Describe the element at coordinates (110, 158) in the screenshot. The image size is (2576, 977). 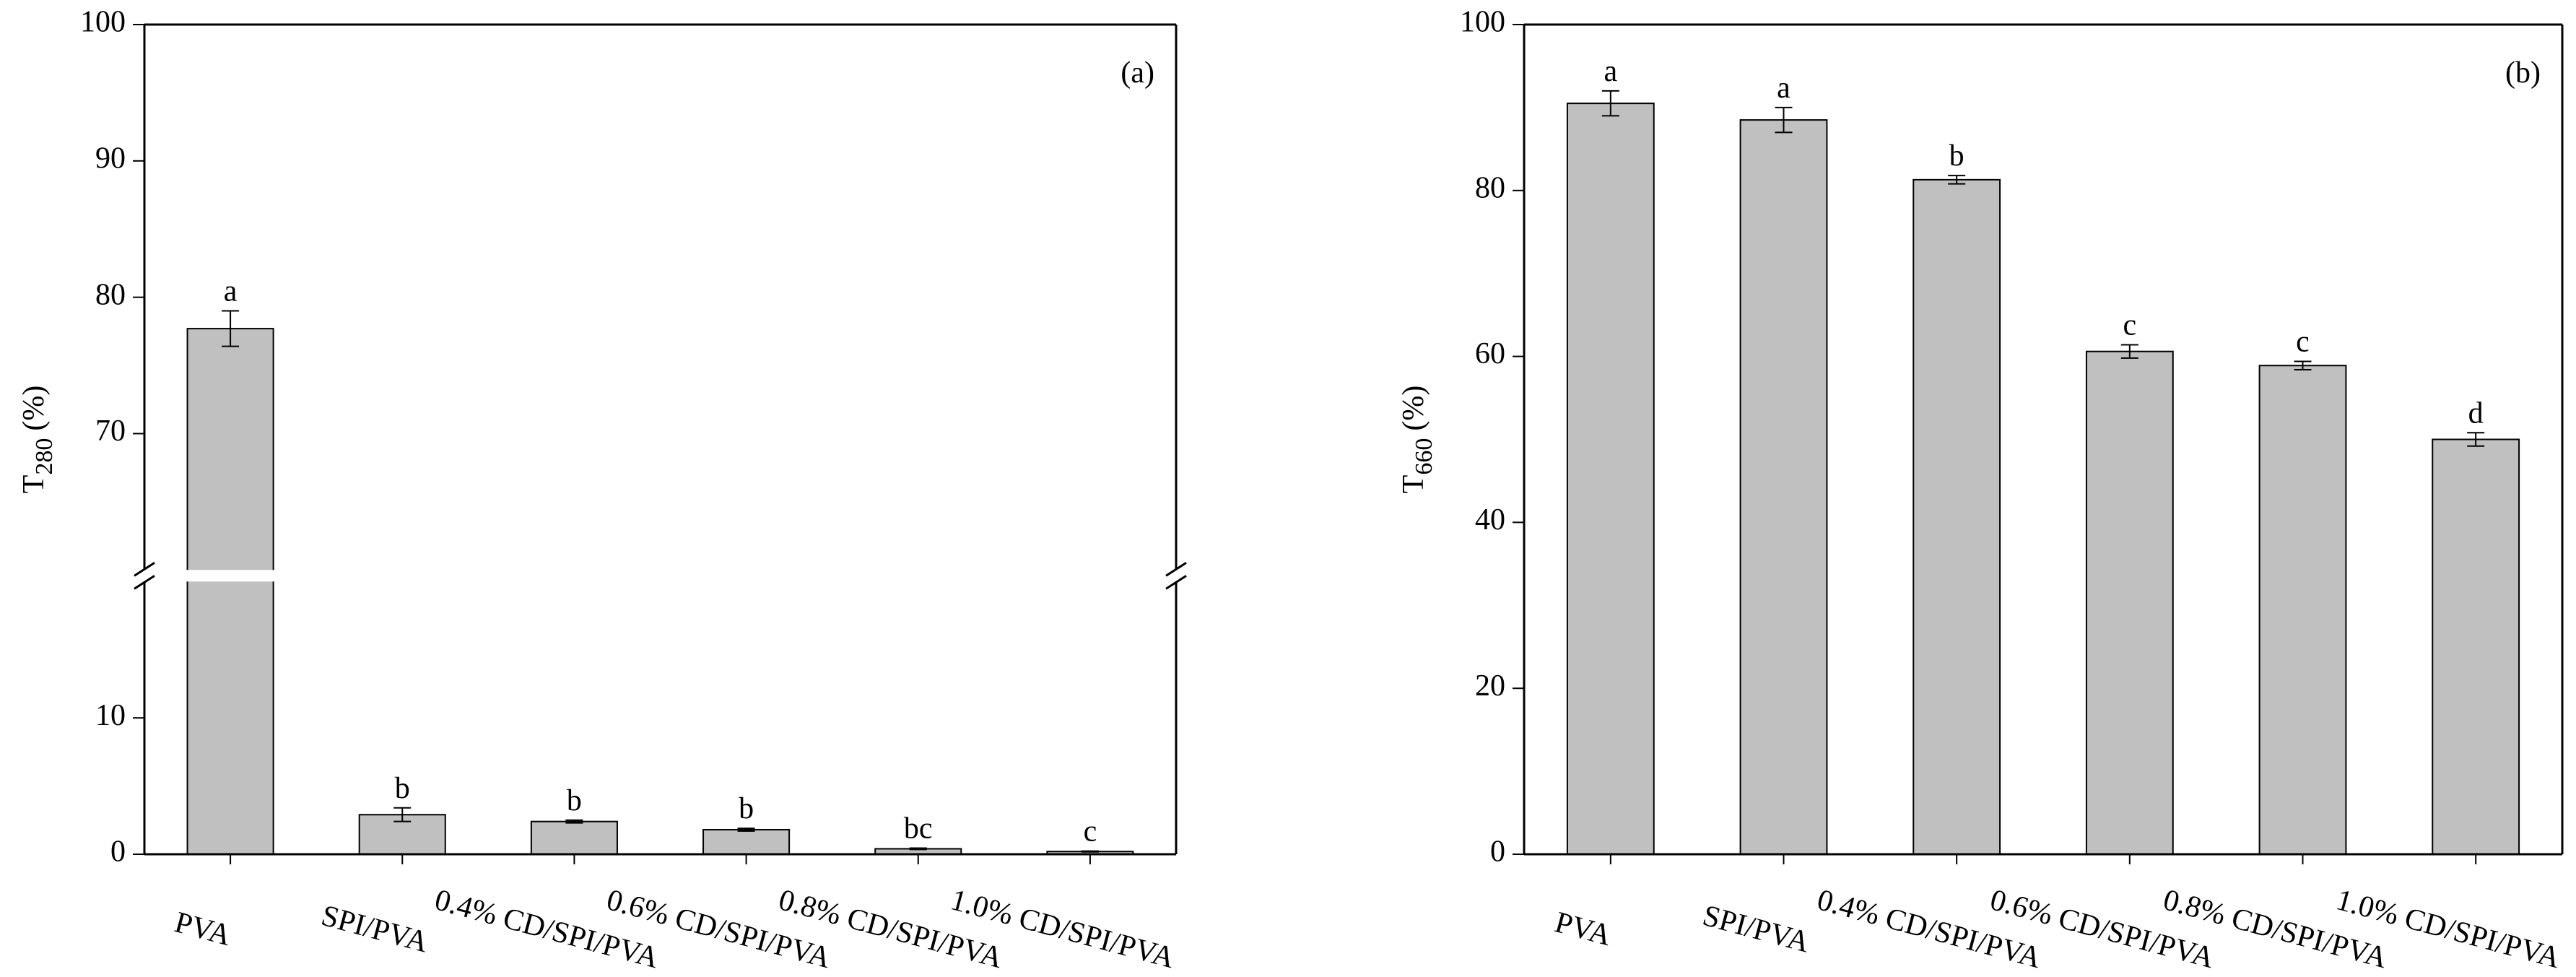
I see `y-tick-label: 90` at that location.